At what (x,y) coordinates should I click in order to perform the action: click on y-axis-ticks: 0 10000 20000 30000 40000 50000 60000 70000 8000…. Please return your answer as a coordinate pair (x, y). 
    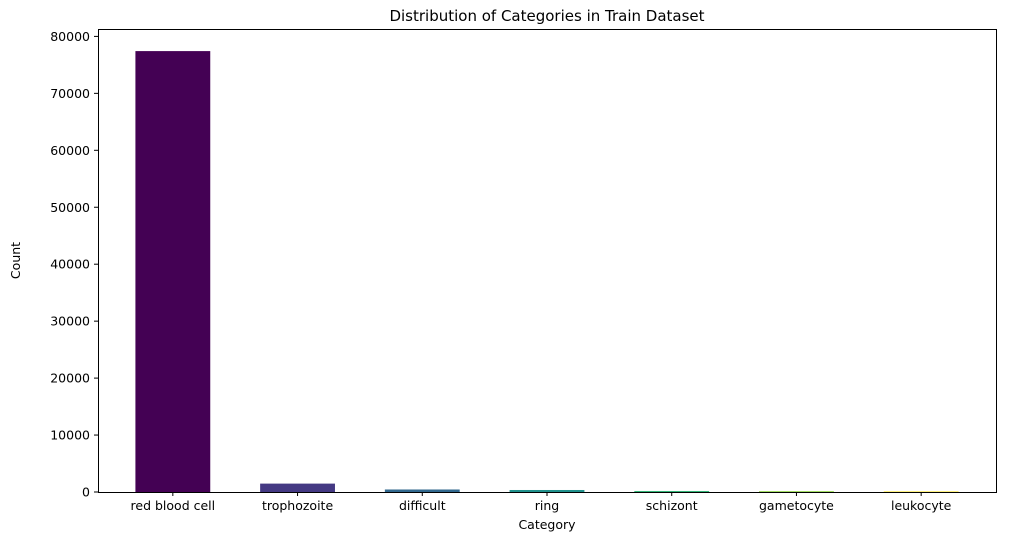
    Looking at the image, I should click on (74, 264).